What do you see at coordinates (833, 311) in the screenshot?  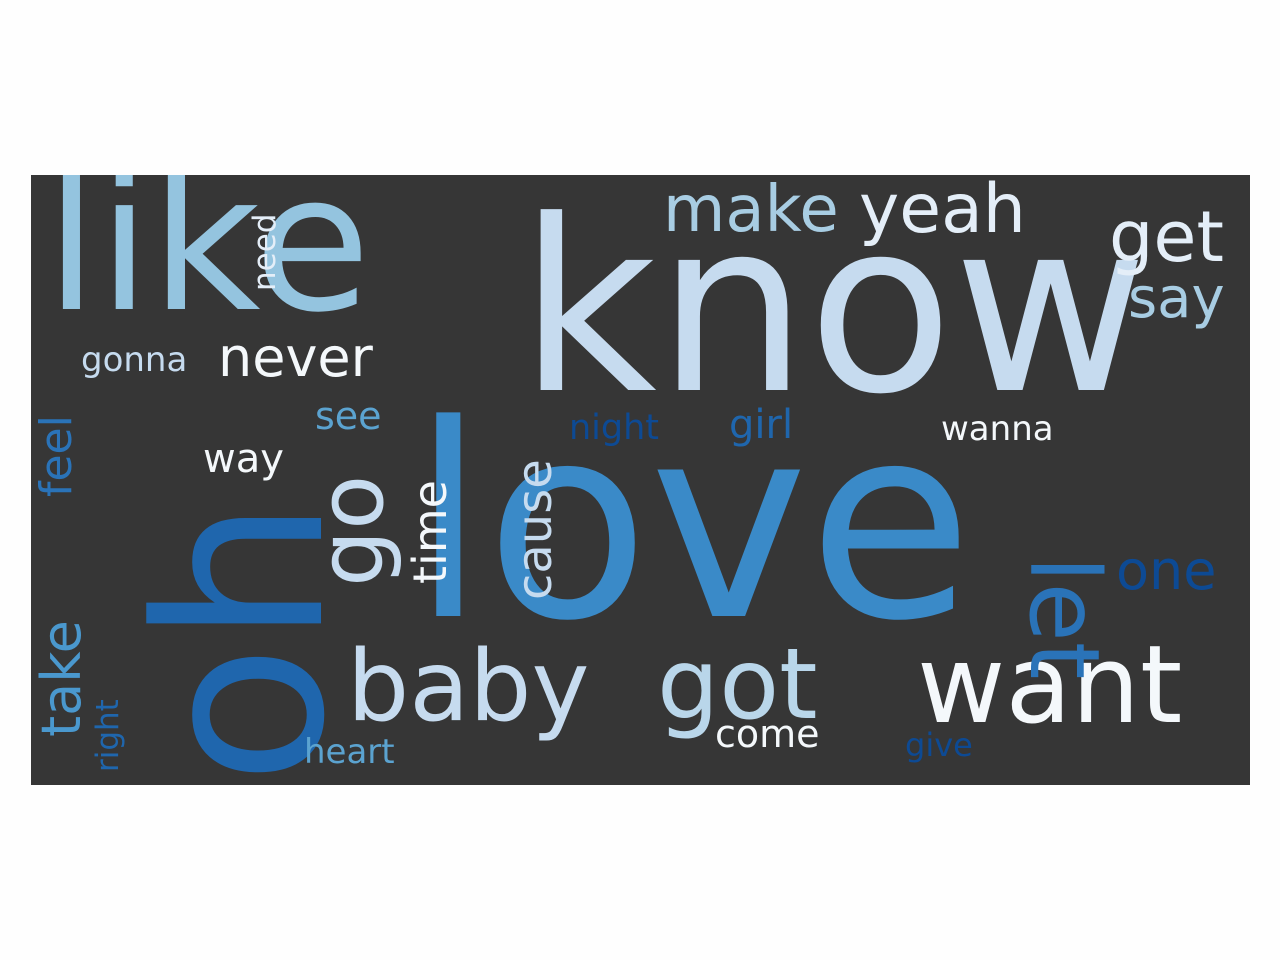 I see `word-know: know` at bounding box center [833, 311].